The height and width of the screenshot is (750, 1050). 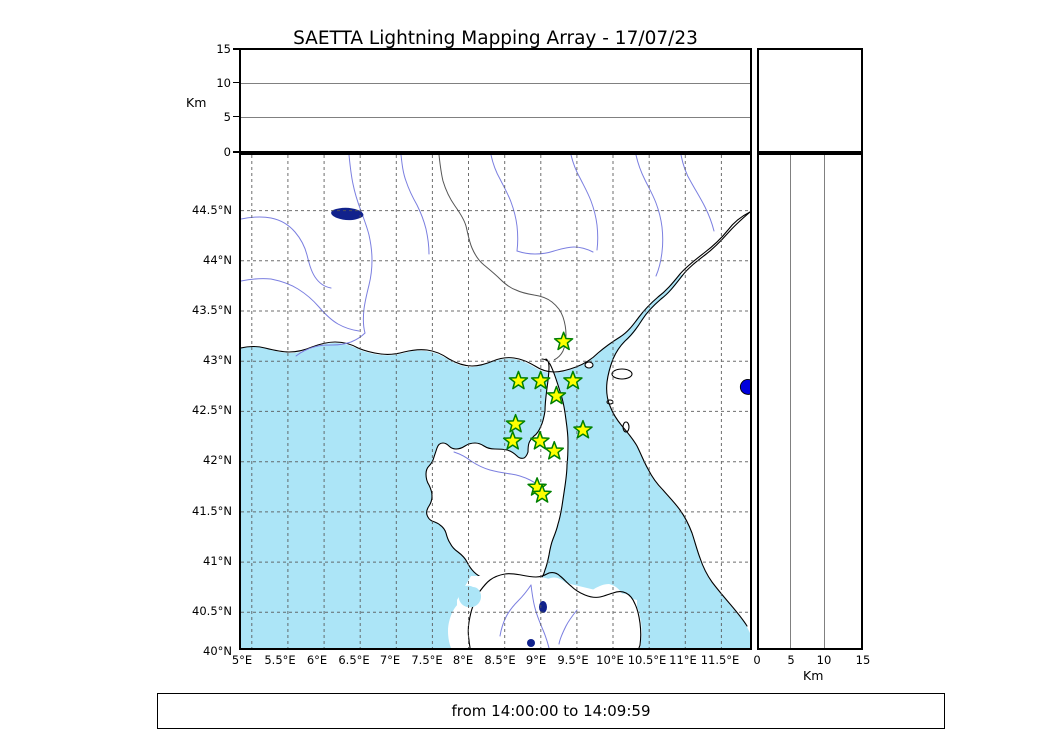 I want to click on right-panel-xlabel: Km, so click(x=813, y=675).